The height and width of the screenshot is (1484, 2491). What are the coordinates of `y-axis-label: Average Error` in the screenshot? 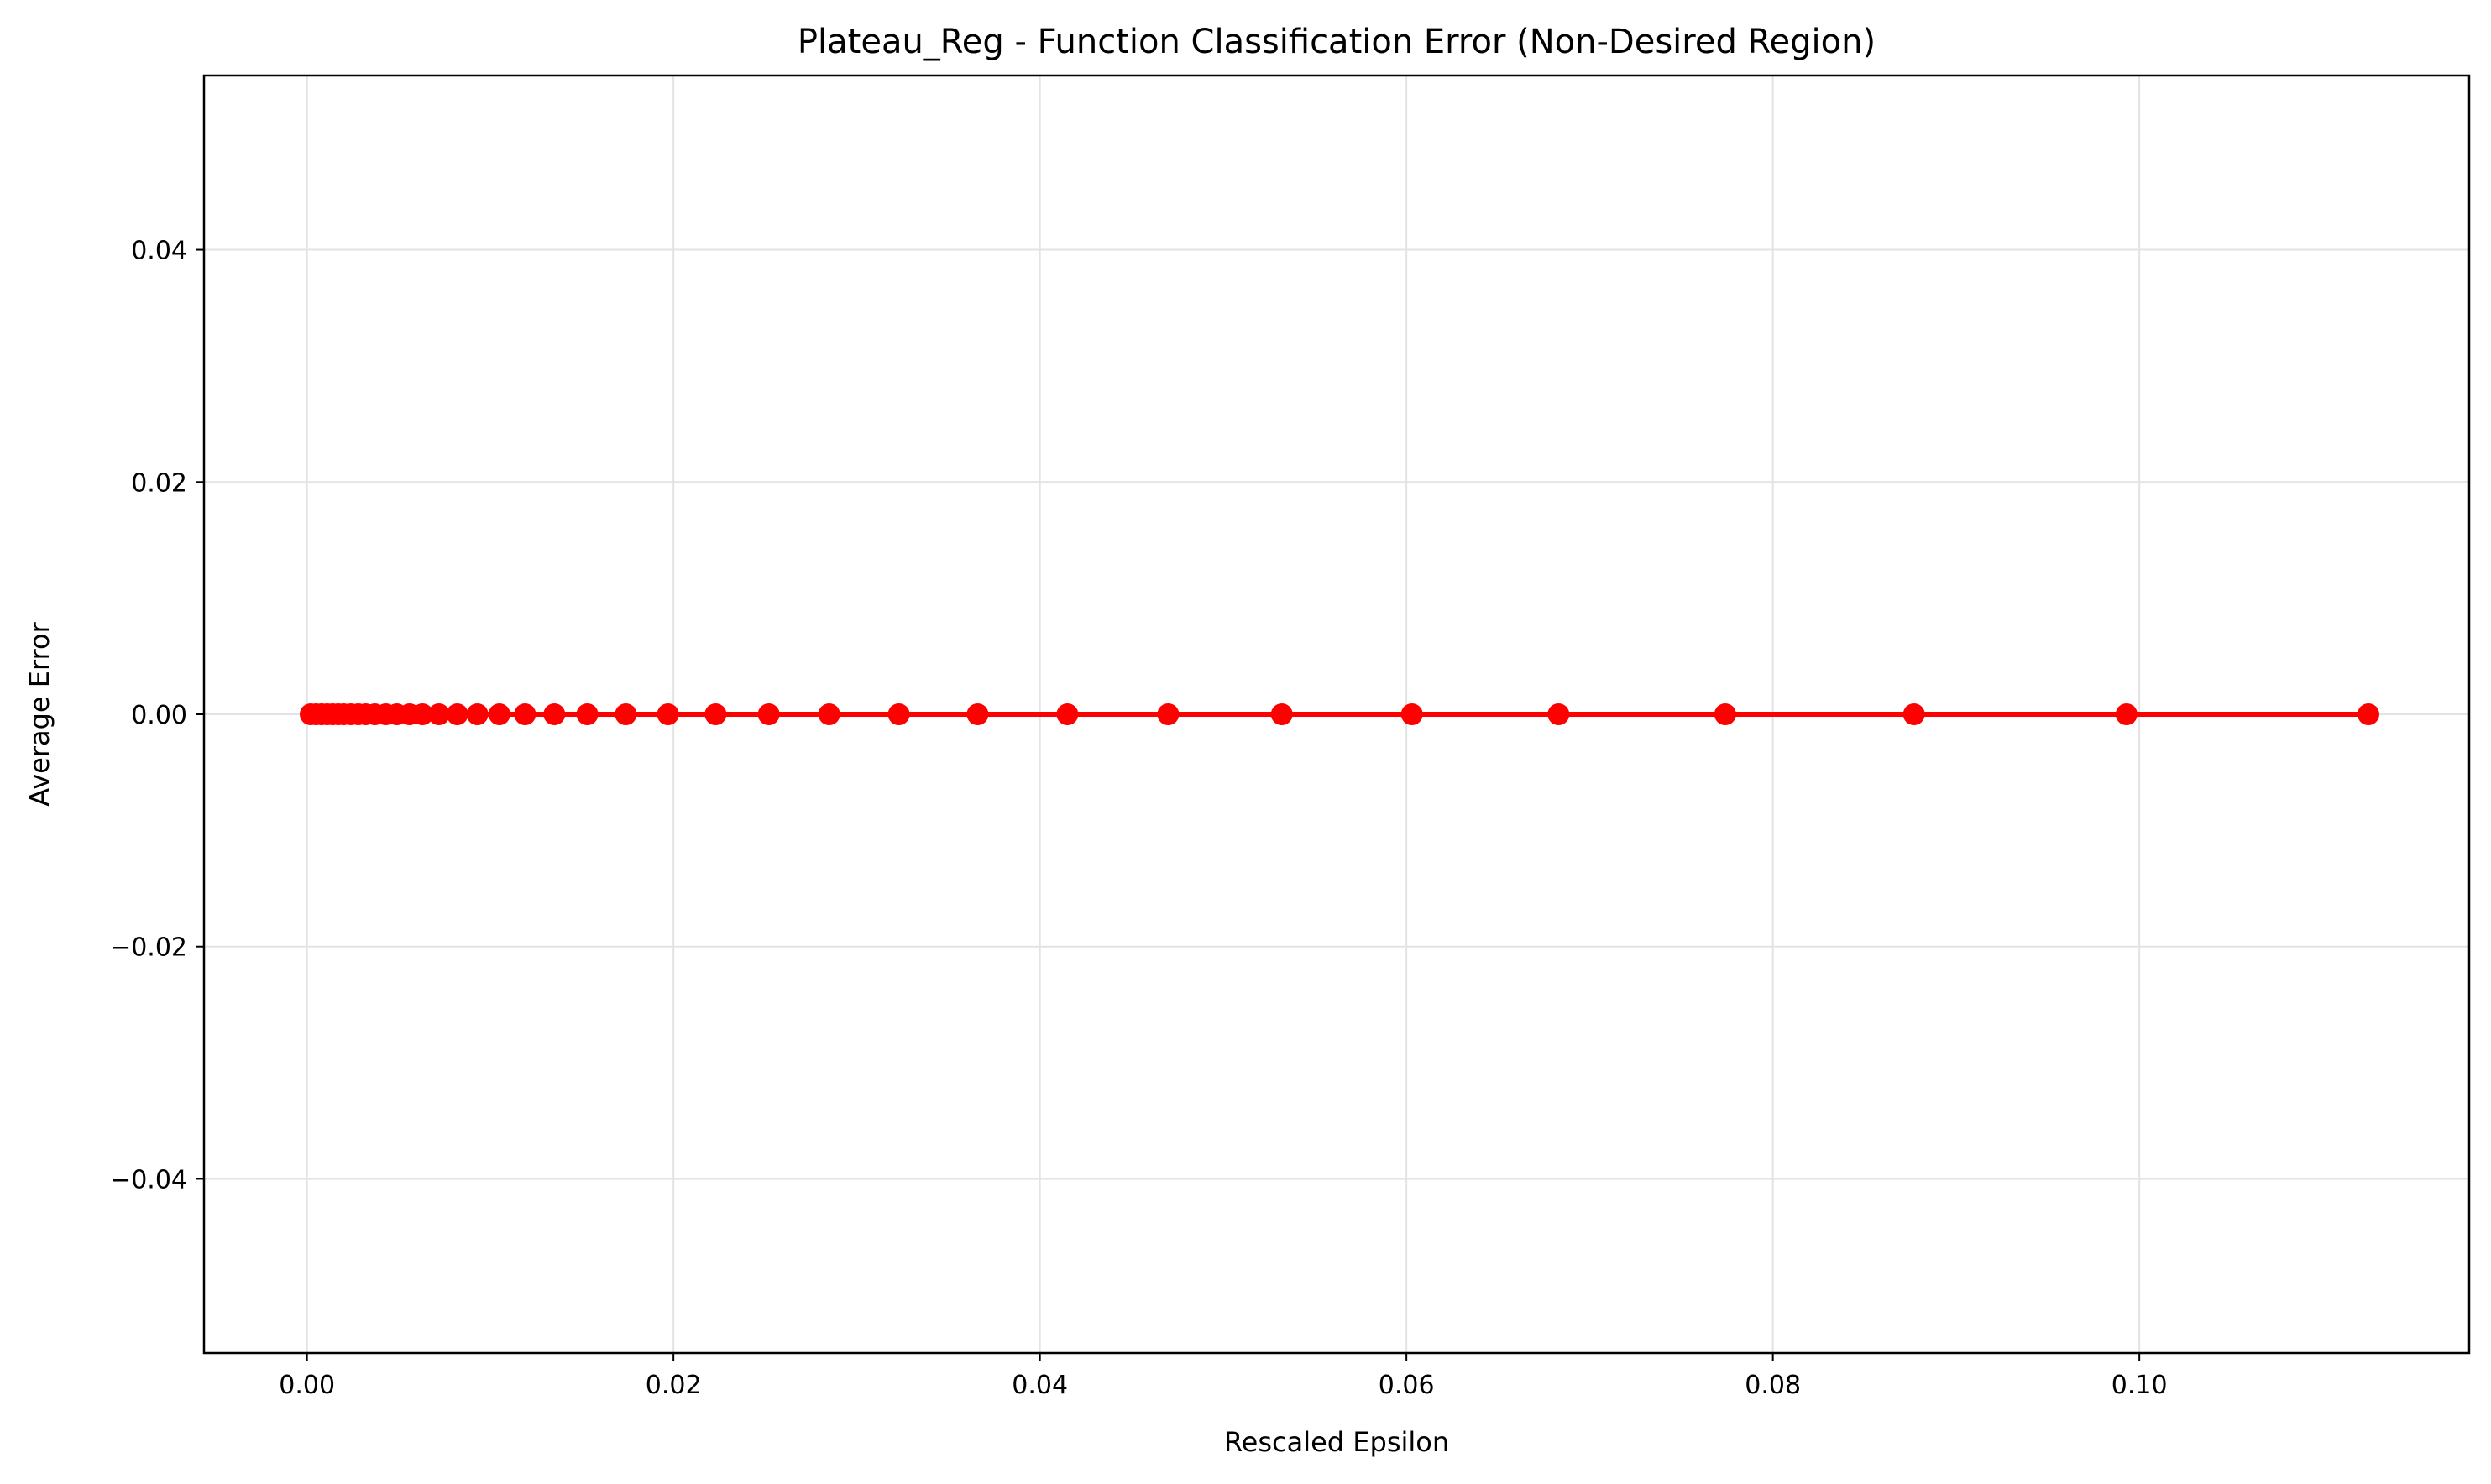 It's located at (39, 713).